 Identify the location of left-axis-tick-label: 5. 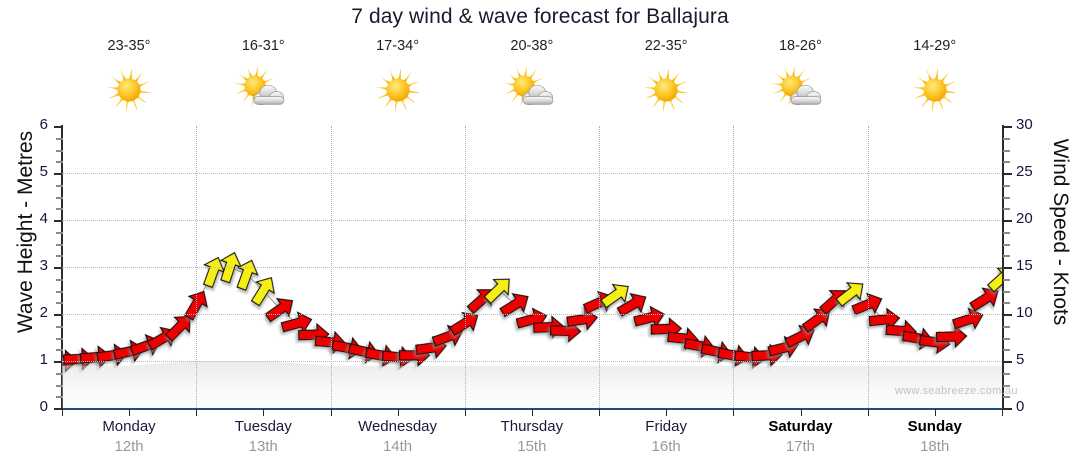
(43, 171).